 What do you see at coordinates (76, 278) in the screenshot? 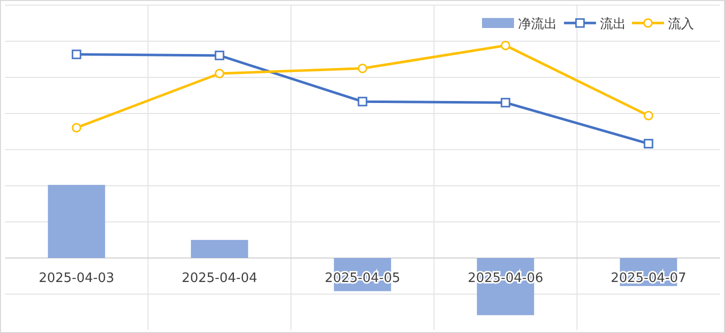
I see `x-tick-label: 2025-04-03` at bounding box center [76, 278].